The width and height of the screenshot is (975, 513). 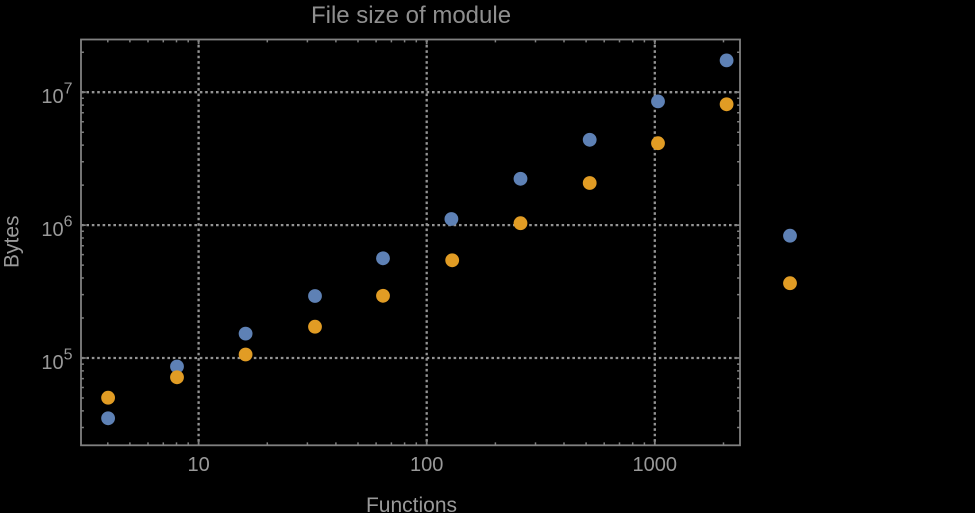 What do you see at coordinates (655, 465) in the screenshot?
I see `svg-text: 1000` at bounding box center [655, 465].